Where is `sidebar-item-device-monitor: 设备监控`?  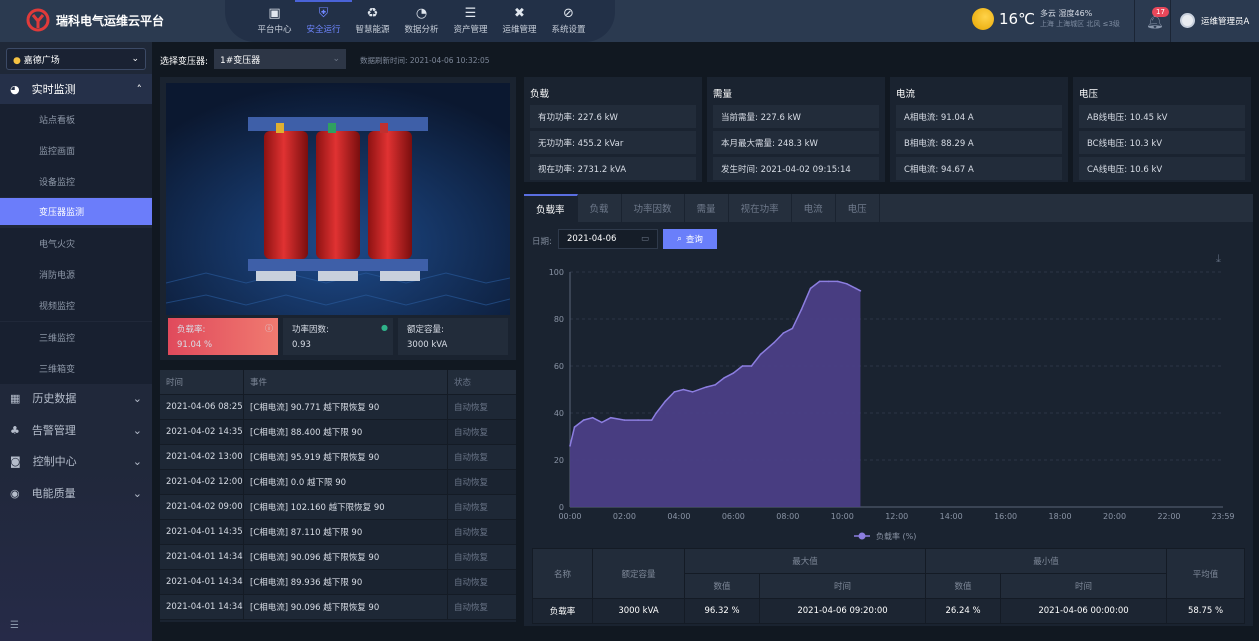
sidebar-item-device-monitor: 设备监控 is located at coordinates (76, 181).